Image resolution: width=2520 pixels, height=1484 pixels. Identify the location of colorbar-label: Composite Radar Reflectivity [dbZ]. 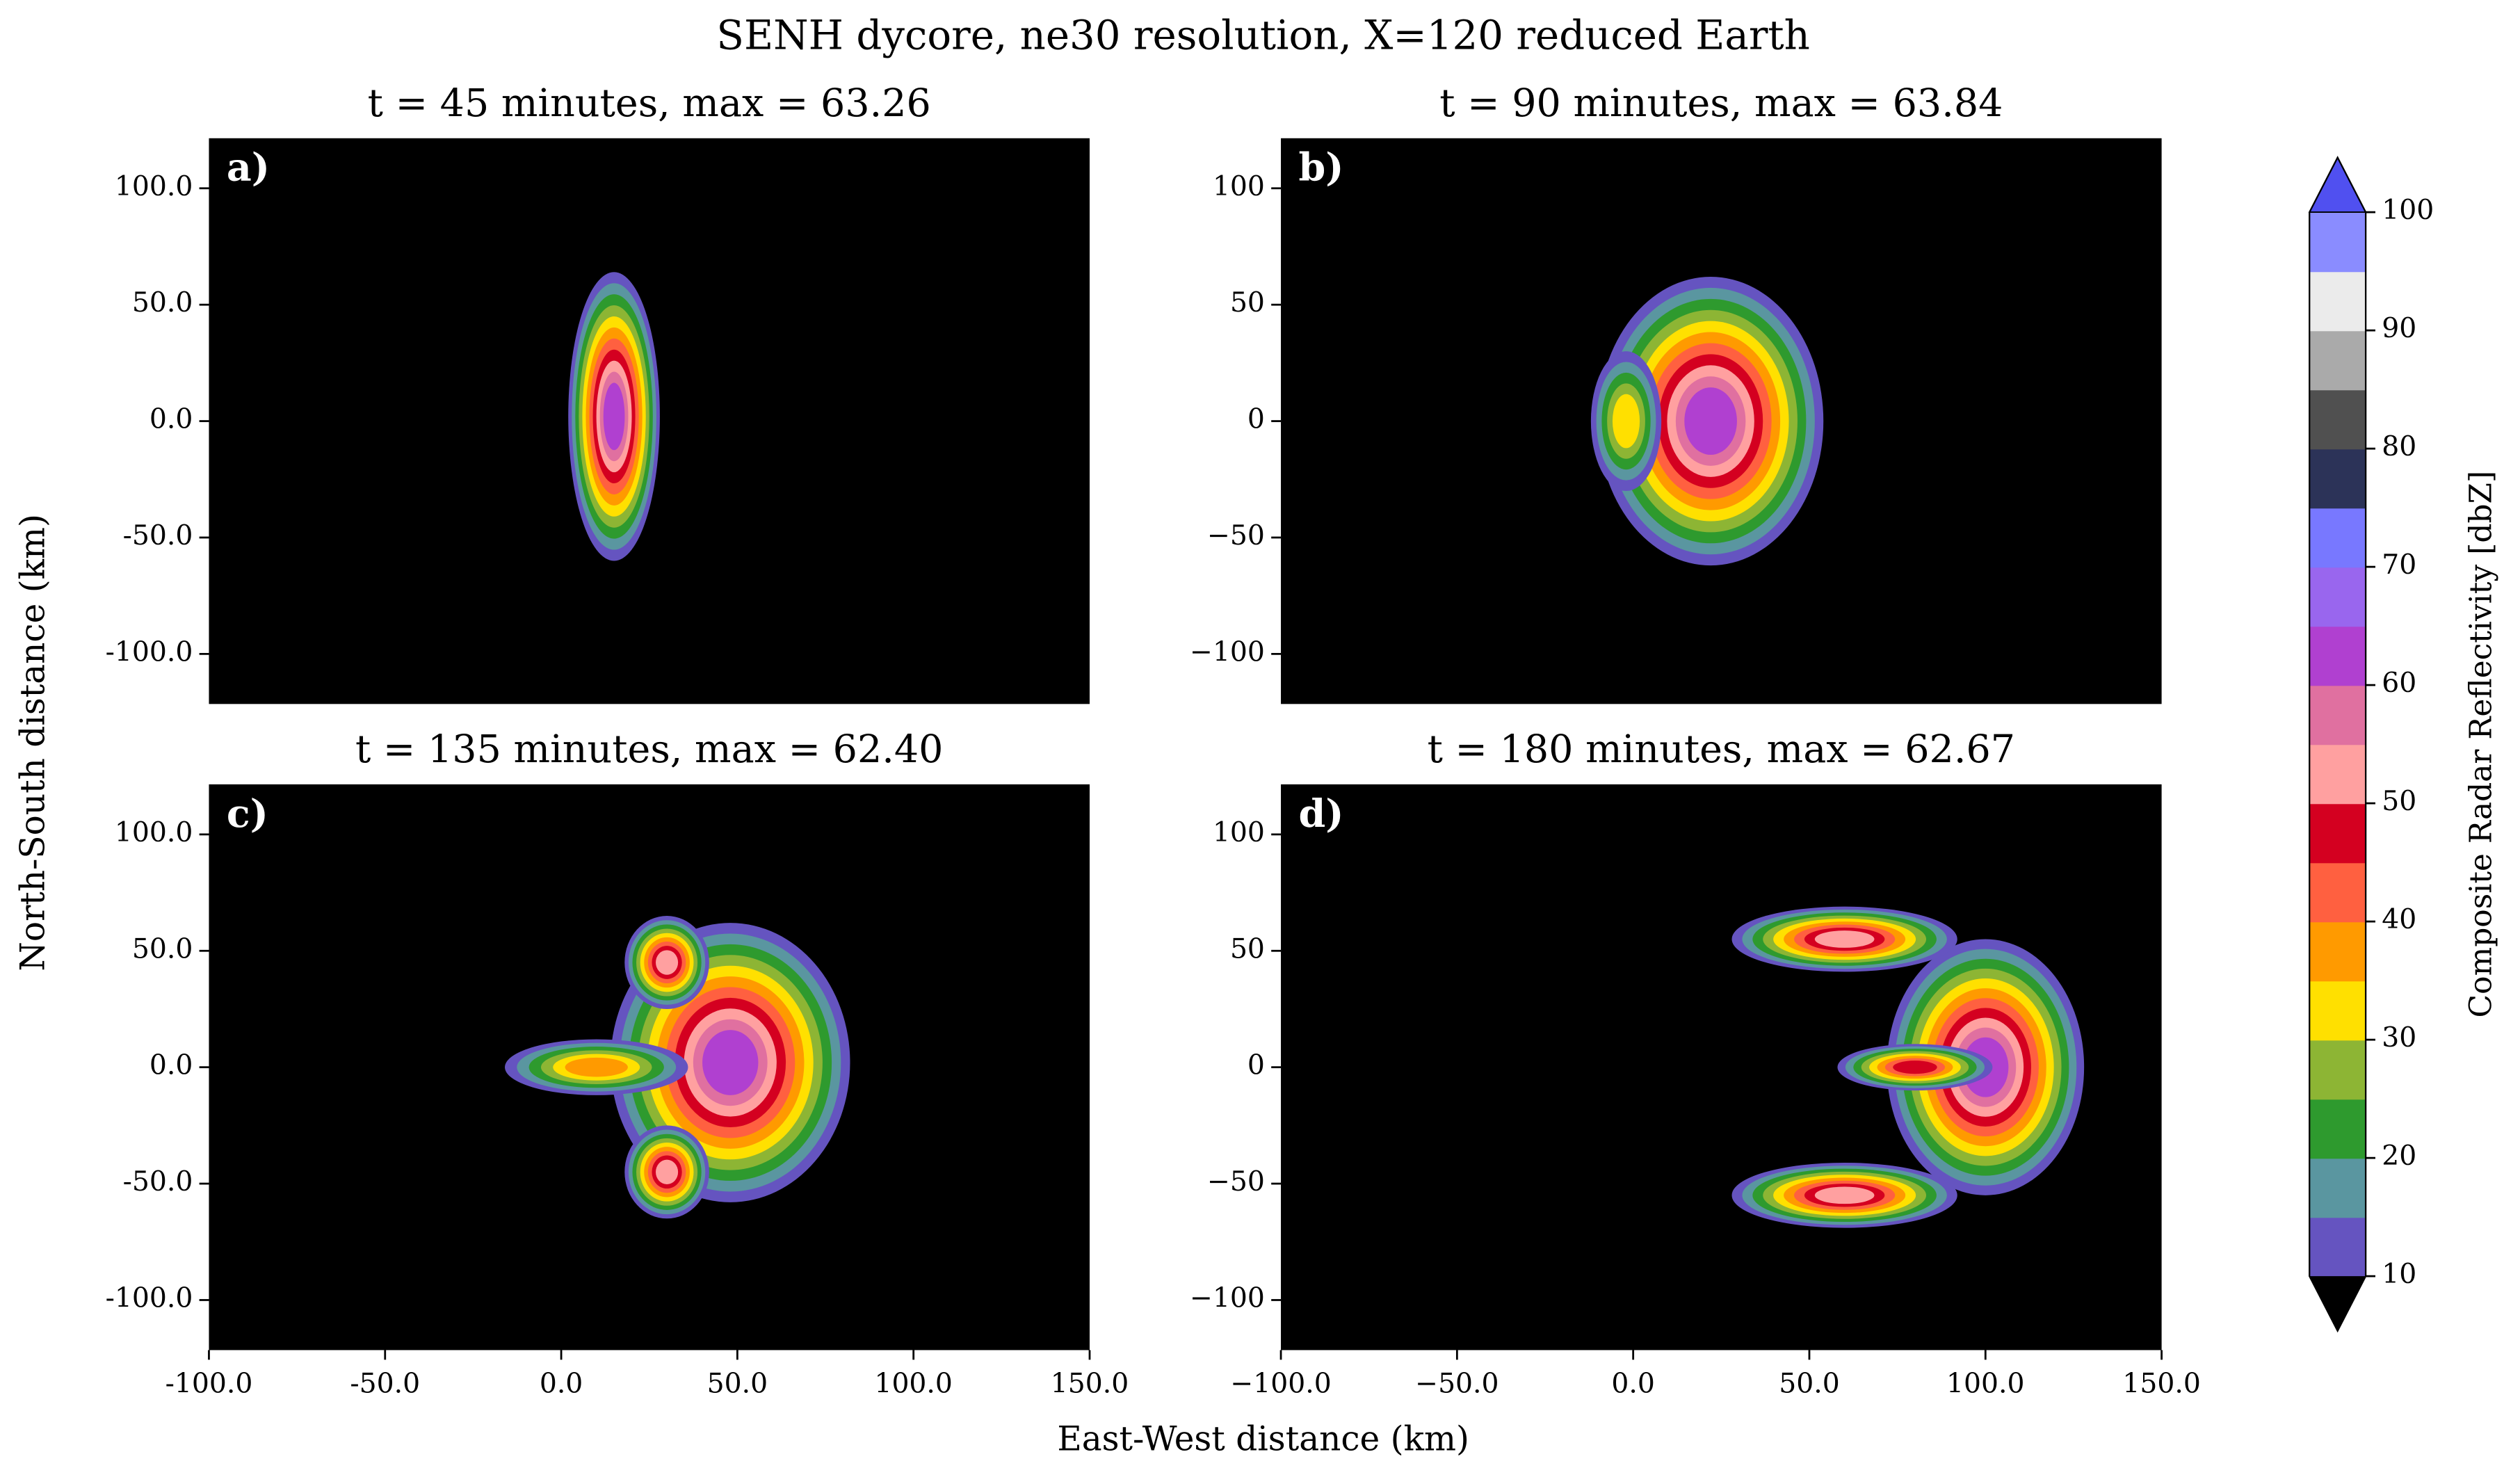
(2480, 744).